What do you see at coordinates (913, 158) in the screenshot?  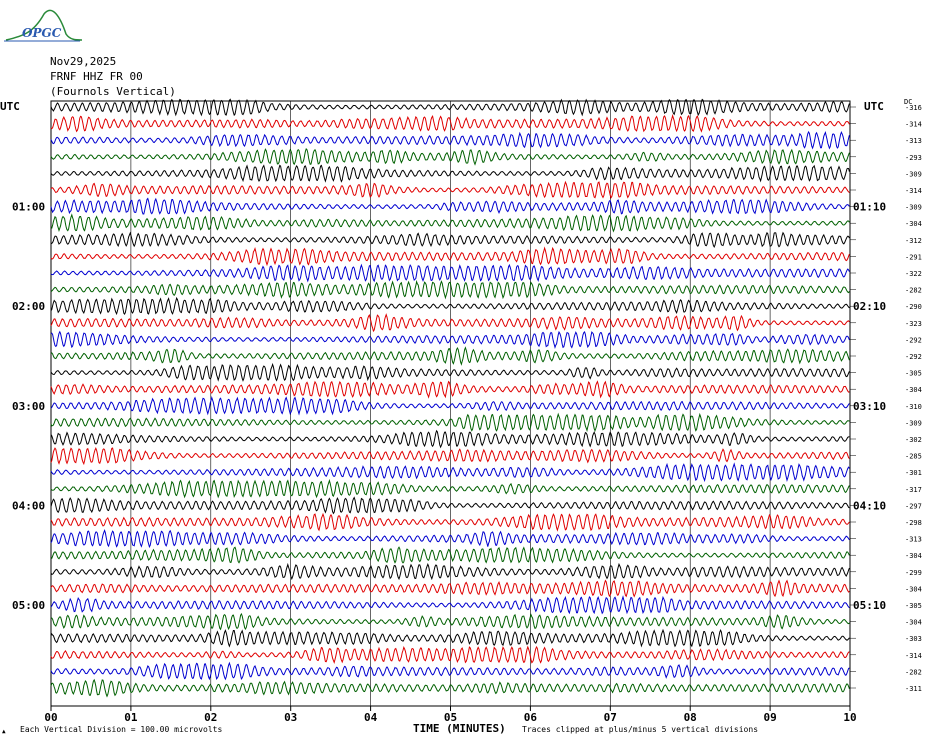 I see `dc-offset-label: -293` at bounding box center [913, 158].